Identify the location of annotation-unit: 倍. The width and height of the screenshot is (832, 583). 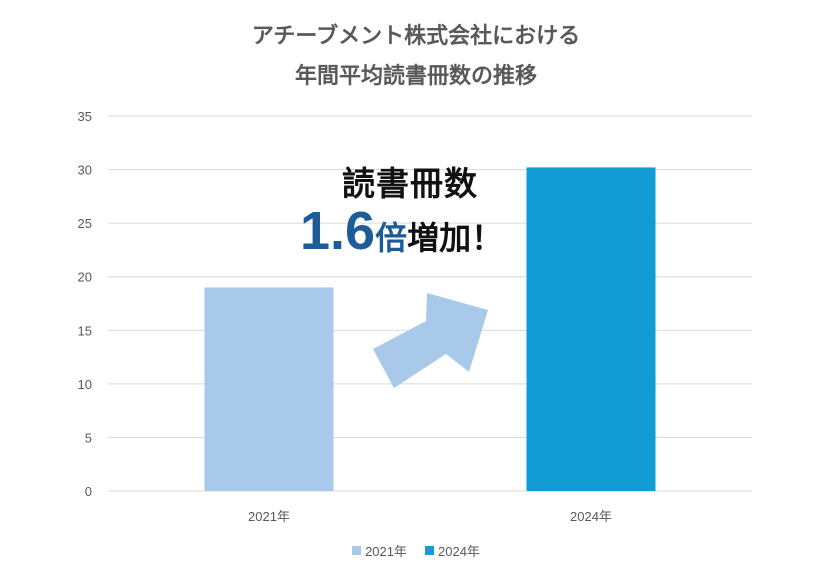
(391, 238).